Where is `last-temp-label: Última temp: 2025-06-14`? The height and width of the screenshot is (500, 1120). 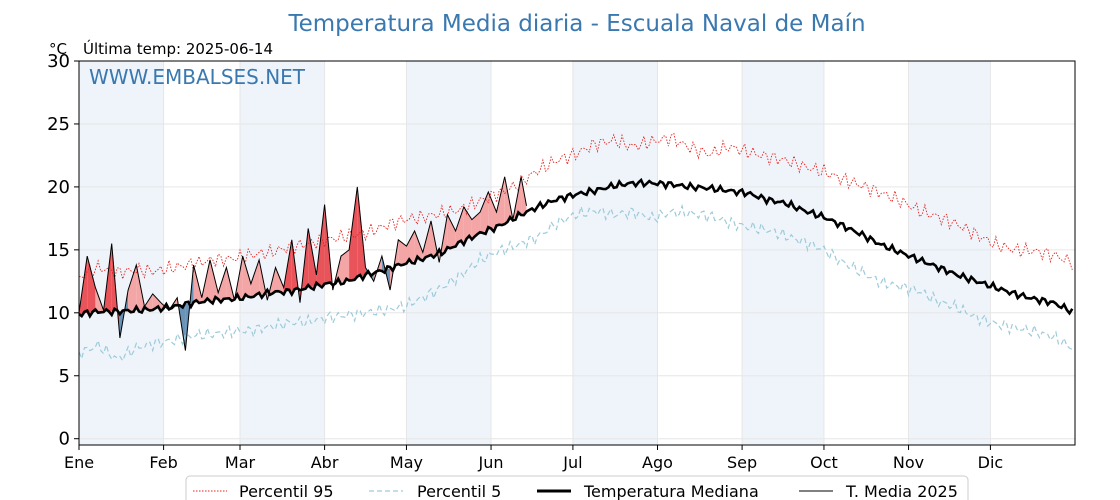
last-temp-label: Última temp: 2025-06-14 is located at coordinates (178, 48).